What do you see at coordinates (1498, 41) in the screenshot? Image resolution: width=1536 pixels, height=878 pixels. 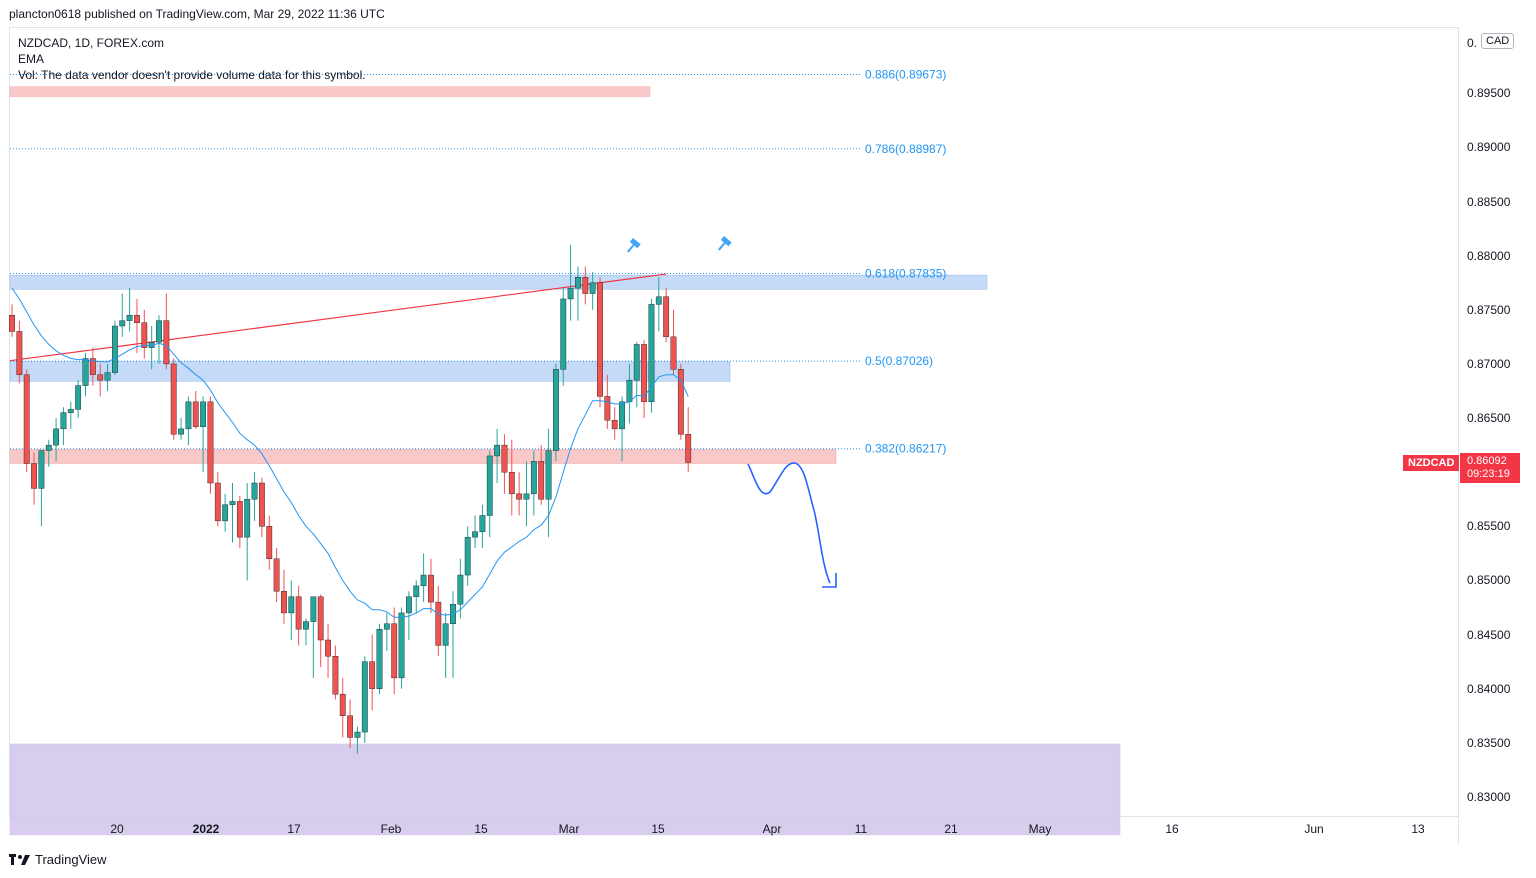 I see `currency-badge: CAD` at bounding box center [1498, 41].